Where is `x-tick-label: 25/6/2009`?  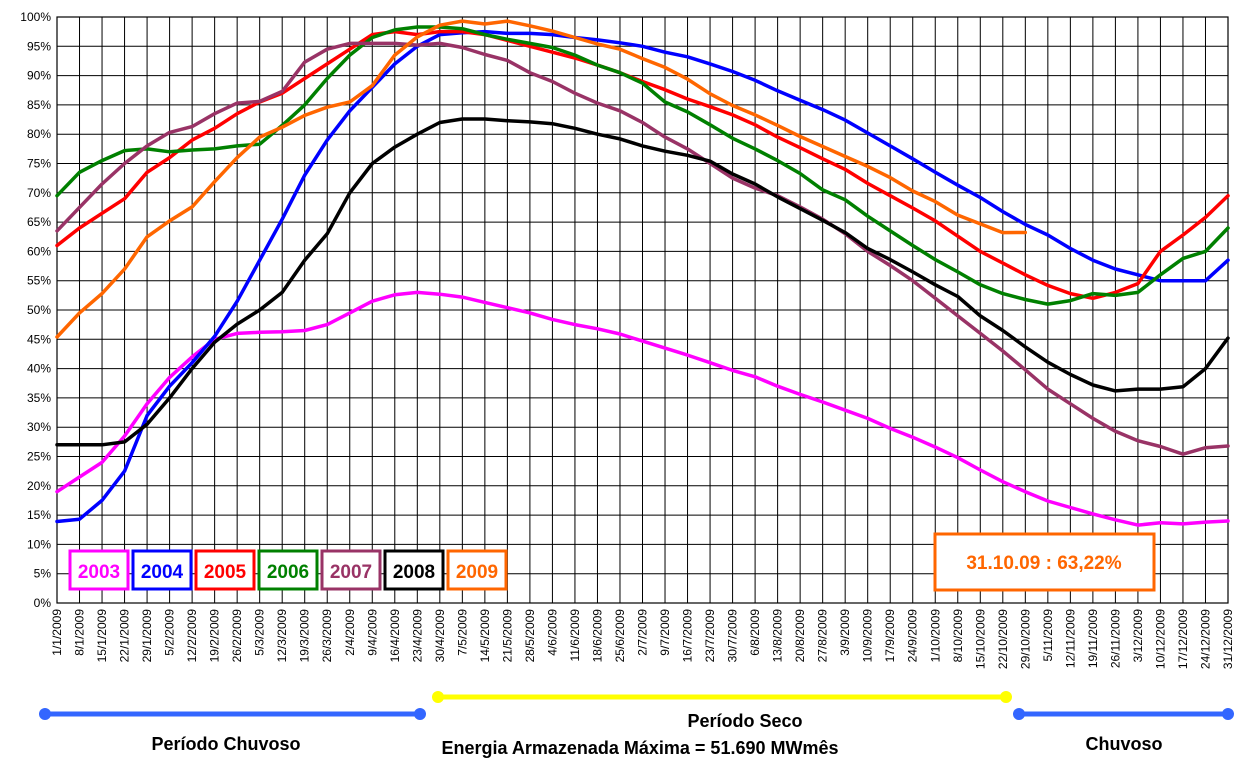
x-tick-label: 25/6/2009 is located at coordinates (620, 636).